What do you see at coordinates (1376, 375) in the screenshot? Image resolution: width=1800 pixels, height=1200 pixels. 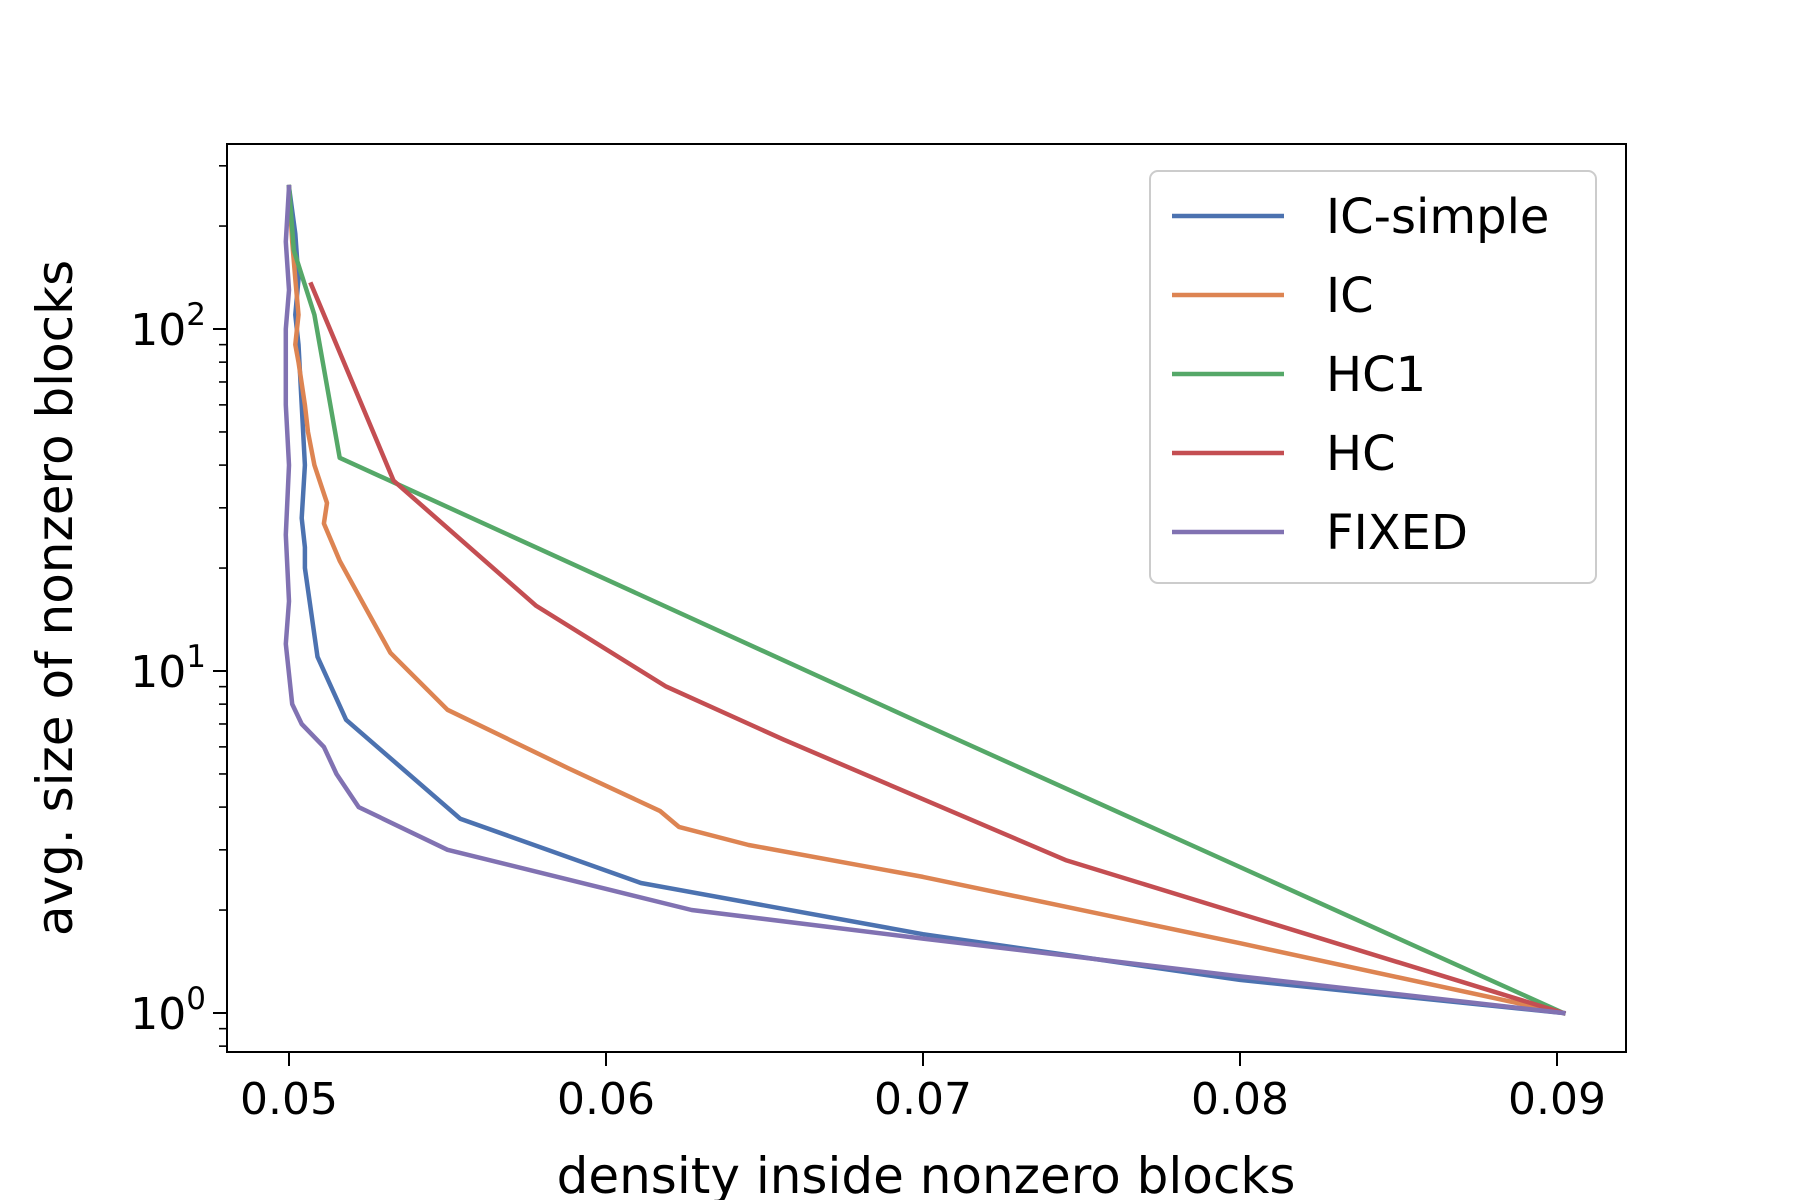 I see `legend-label: HC1` at bounding box center [1376, 375].